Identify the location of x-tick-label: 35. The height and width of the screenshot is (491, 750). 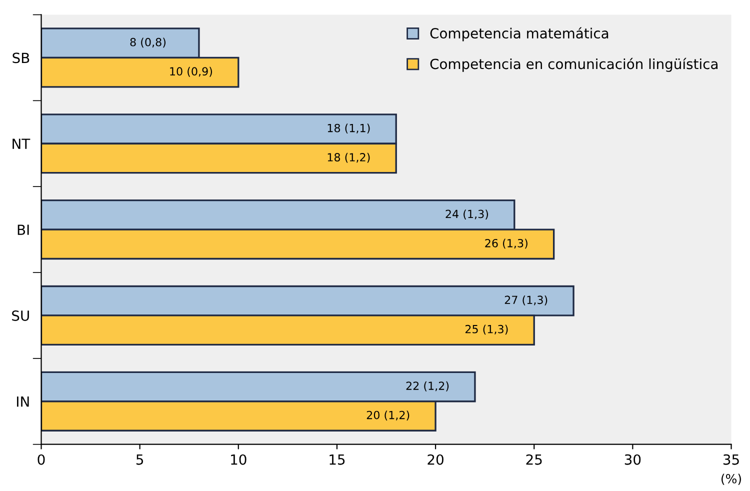
(731, 459).